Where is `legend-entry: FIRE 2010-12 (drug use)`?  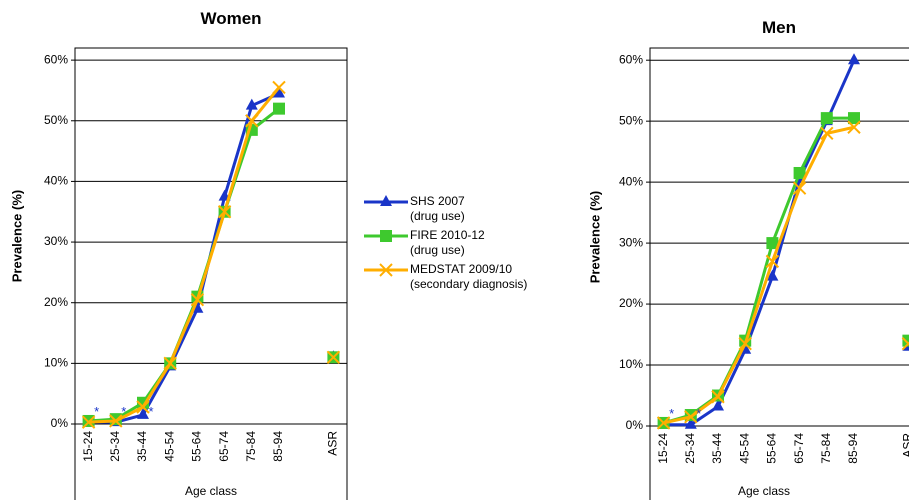
legend-entry: FIRE 2010-12 (drug use) is located at coordinates (444, 243).